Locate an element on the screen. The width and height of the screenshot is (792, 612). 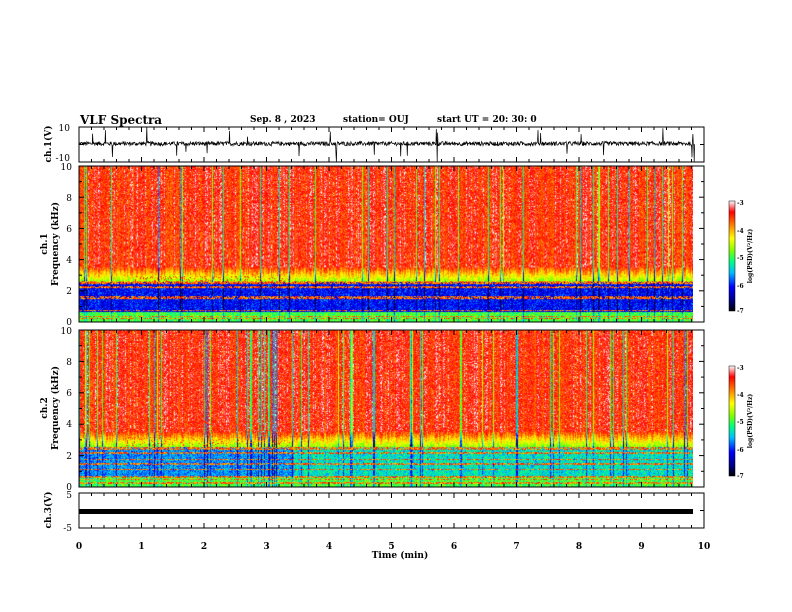
colorbar-ch2: -3 -4 -5 -6 -7 log(PSD)(V²/Hz) is located at coordinates (741, 422).